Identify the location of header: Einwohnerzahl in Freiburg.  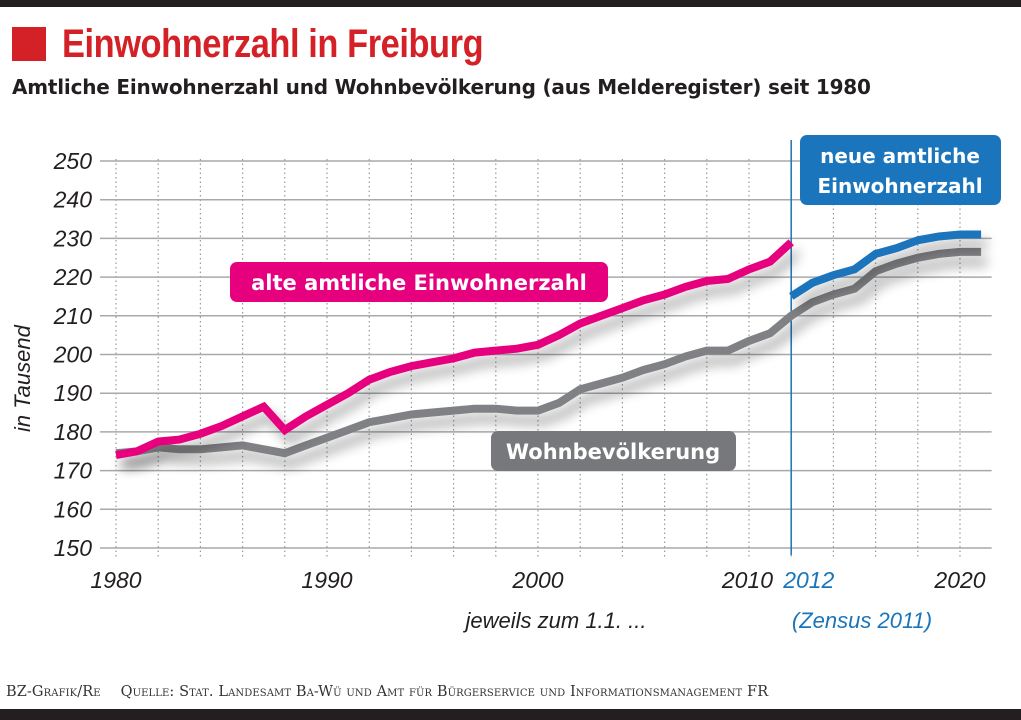
(282, 44).